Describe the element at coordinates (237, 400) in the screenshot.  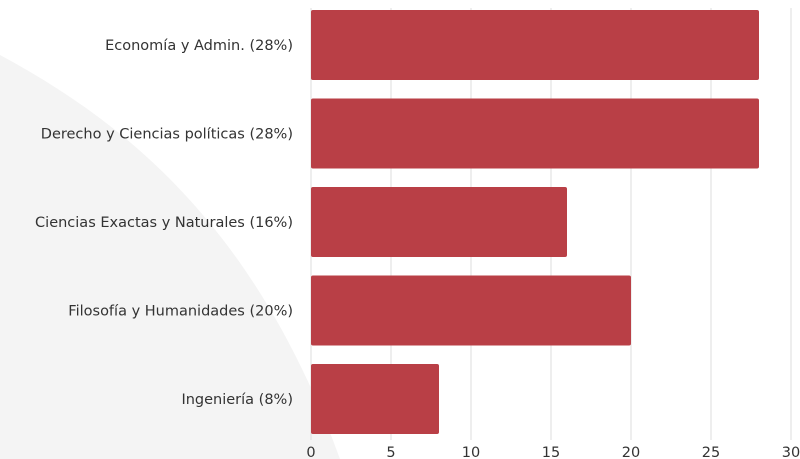
I see `category-label-4: Ingeniería (8%)` at that location.